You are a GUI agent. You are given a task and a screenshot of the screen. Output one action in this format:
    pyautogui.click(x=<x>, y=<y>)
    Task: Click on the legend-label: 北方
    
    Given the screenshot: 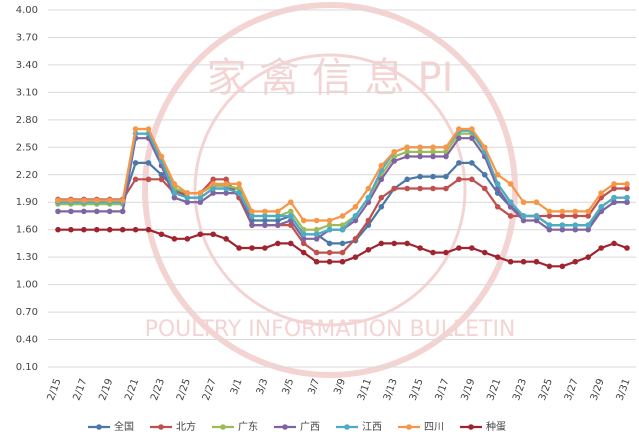 What is the action you would take?
    pyautogui.click(x=186, y=426)
    